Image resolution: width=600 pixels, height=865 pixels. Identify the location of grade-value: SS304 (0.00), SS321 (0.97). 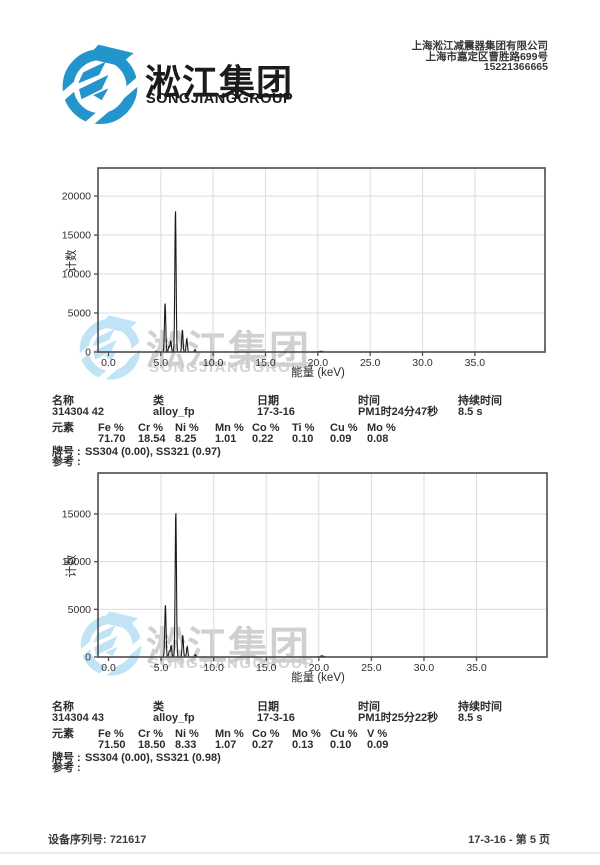
(153, 452).